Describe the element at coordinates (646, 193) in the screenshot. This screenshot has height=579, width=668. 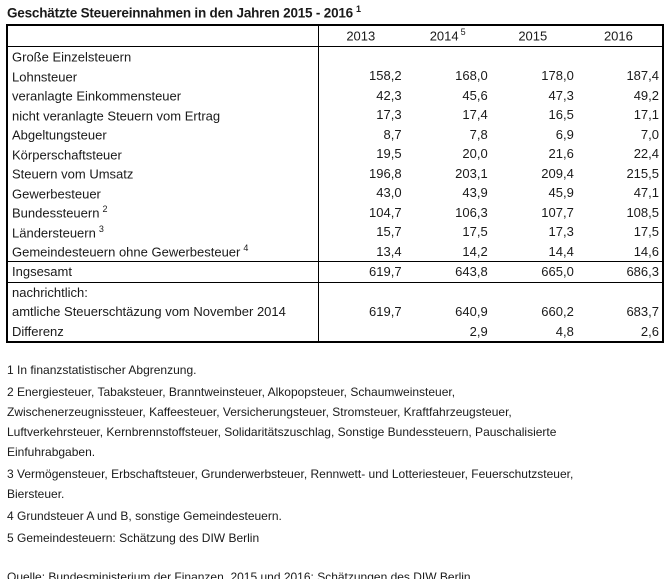
I see `cell-value: 47,1` at that location.